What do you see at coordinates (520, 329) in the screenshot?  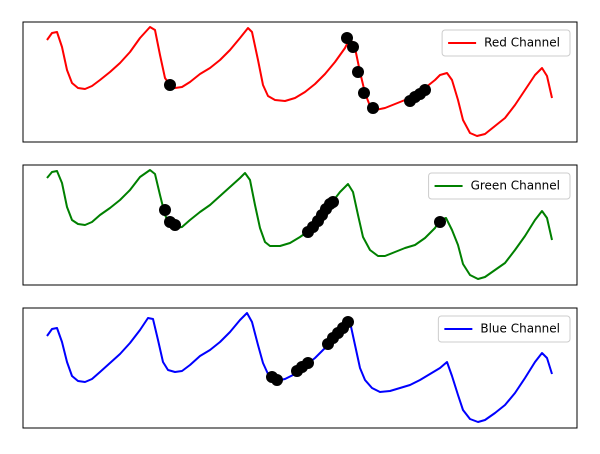 I see `legend-label: Blue Channel` at bounding box center [520, 329].